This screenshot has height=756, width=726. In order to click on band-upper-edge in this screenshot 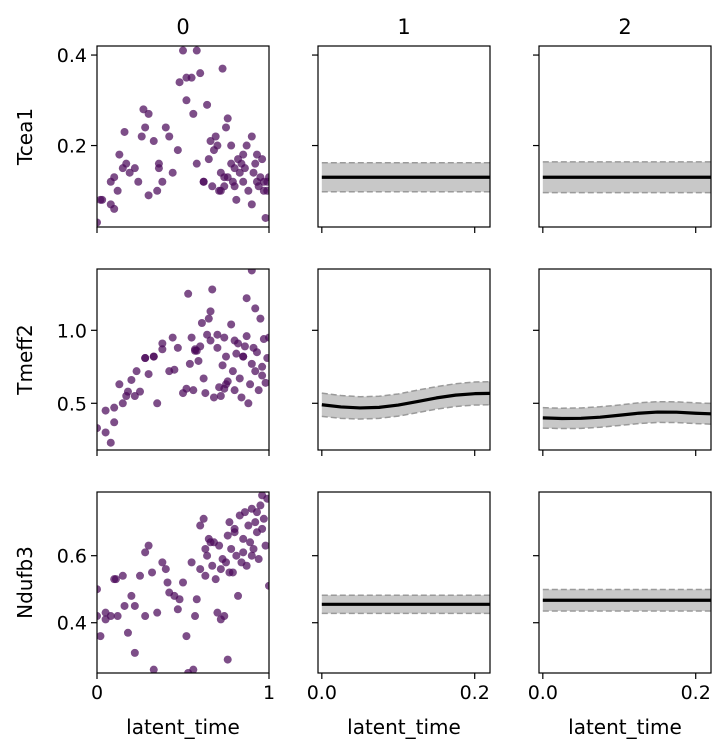, I will do `click(405, 389)`.